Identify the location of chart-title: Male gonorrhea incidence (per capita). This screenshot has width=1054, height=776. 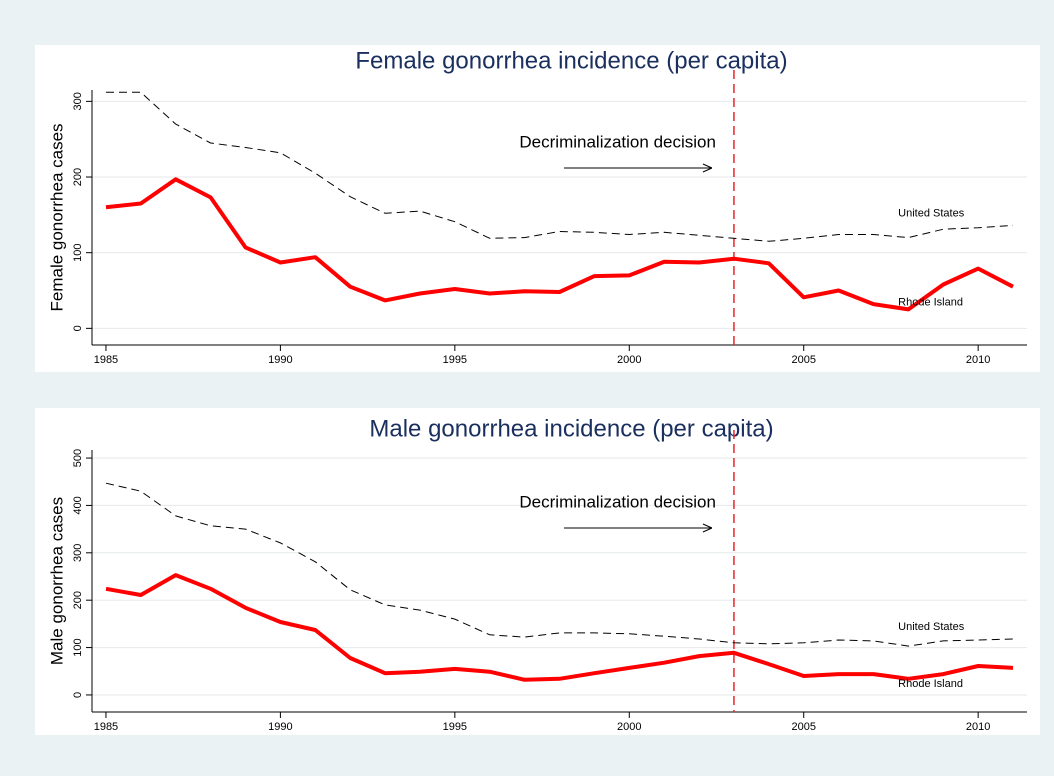
(571, 428).